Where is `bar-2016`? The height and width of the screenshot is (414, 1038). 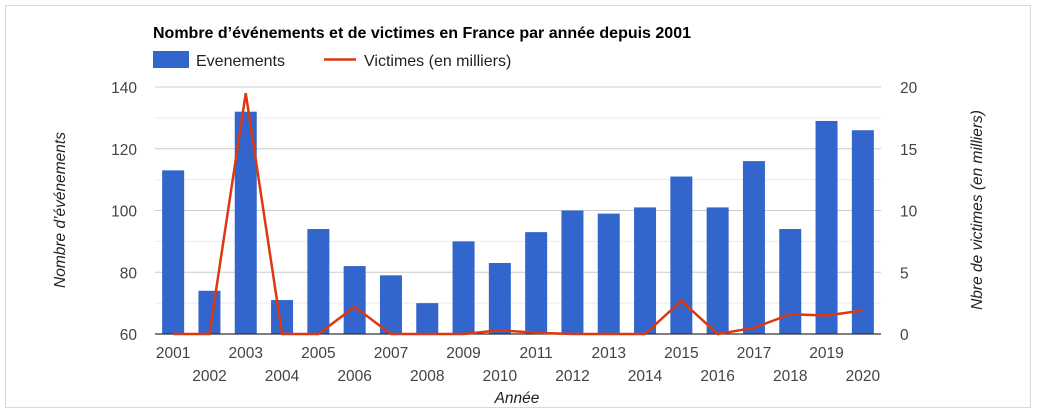 bar-2016 is located at coordinates (717, 270).